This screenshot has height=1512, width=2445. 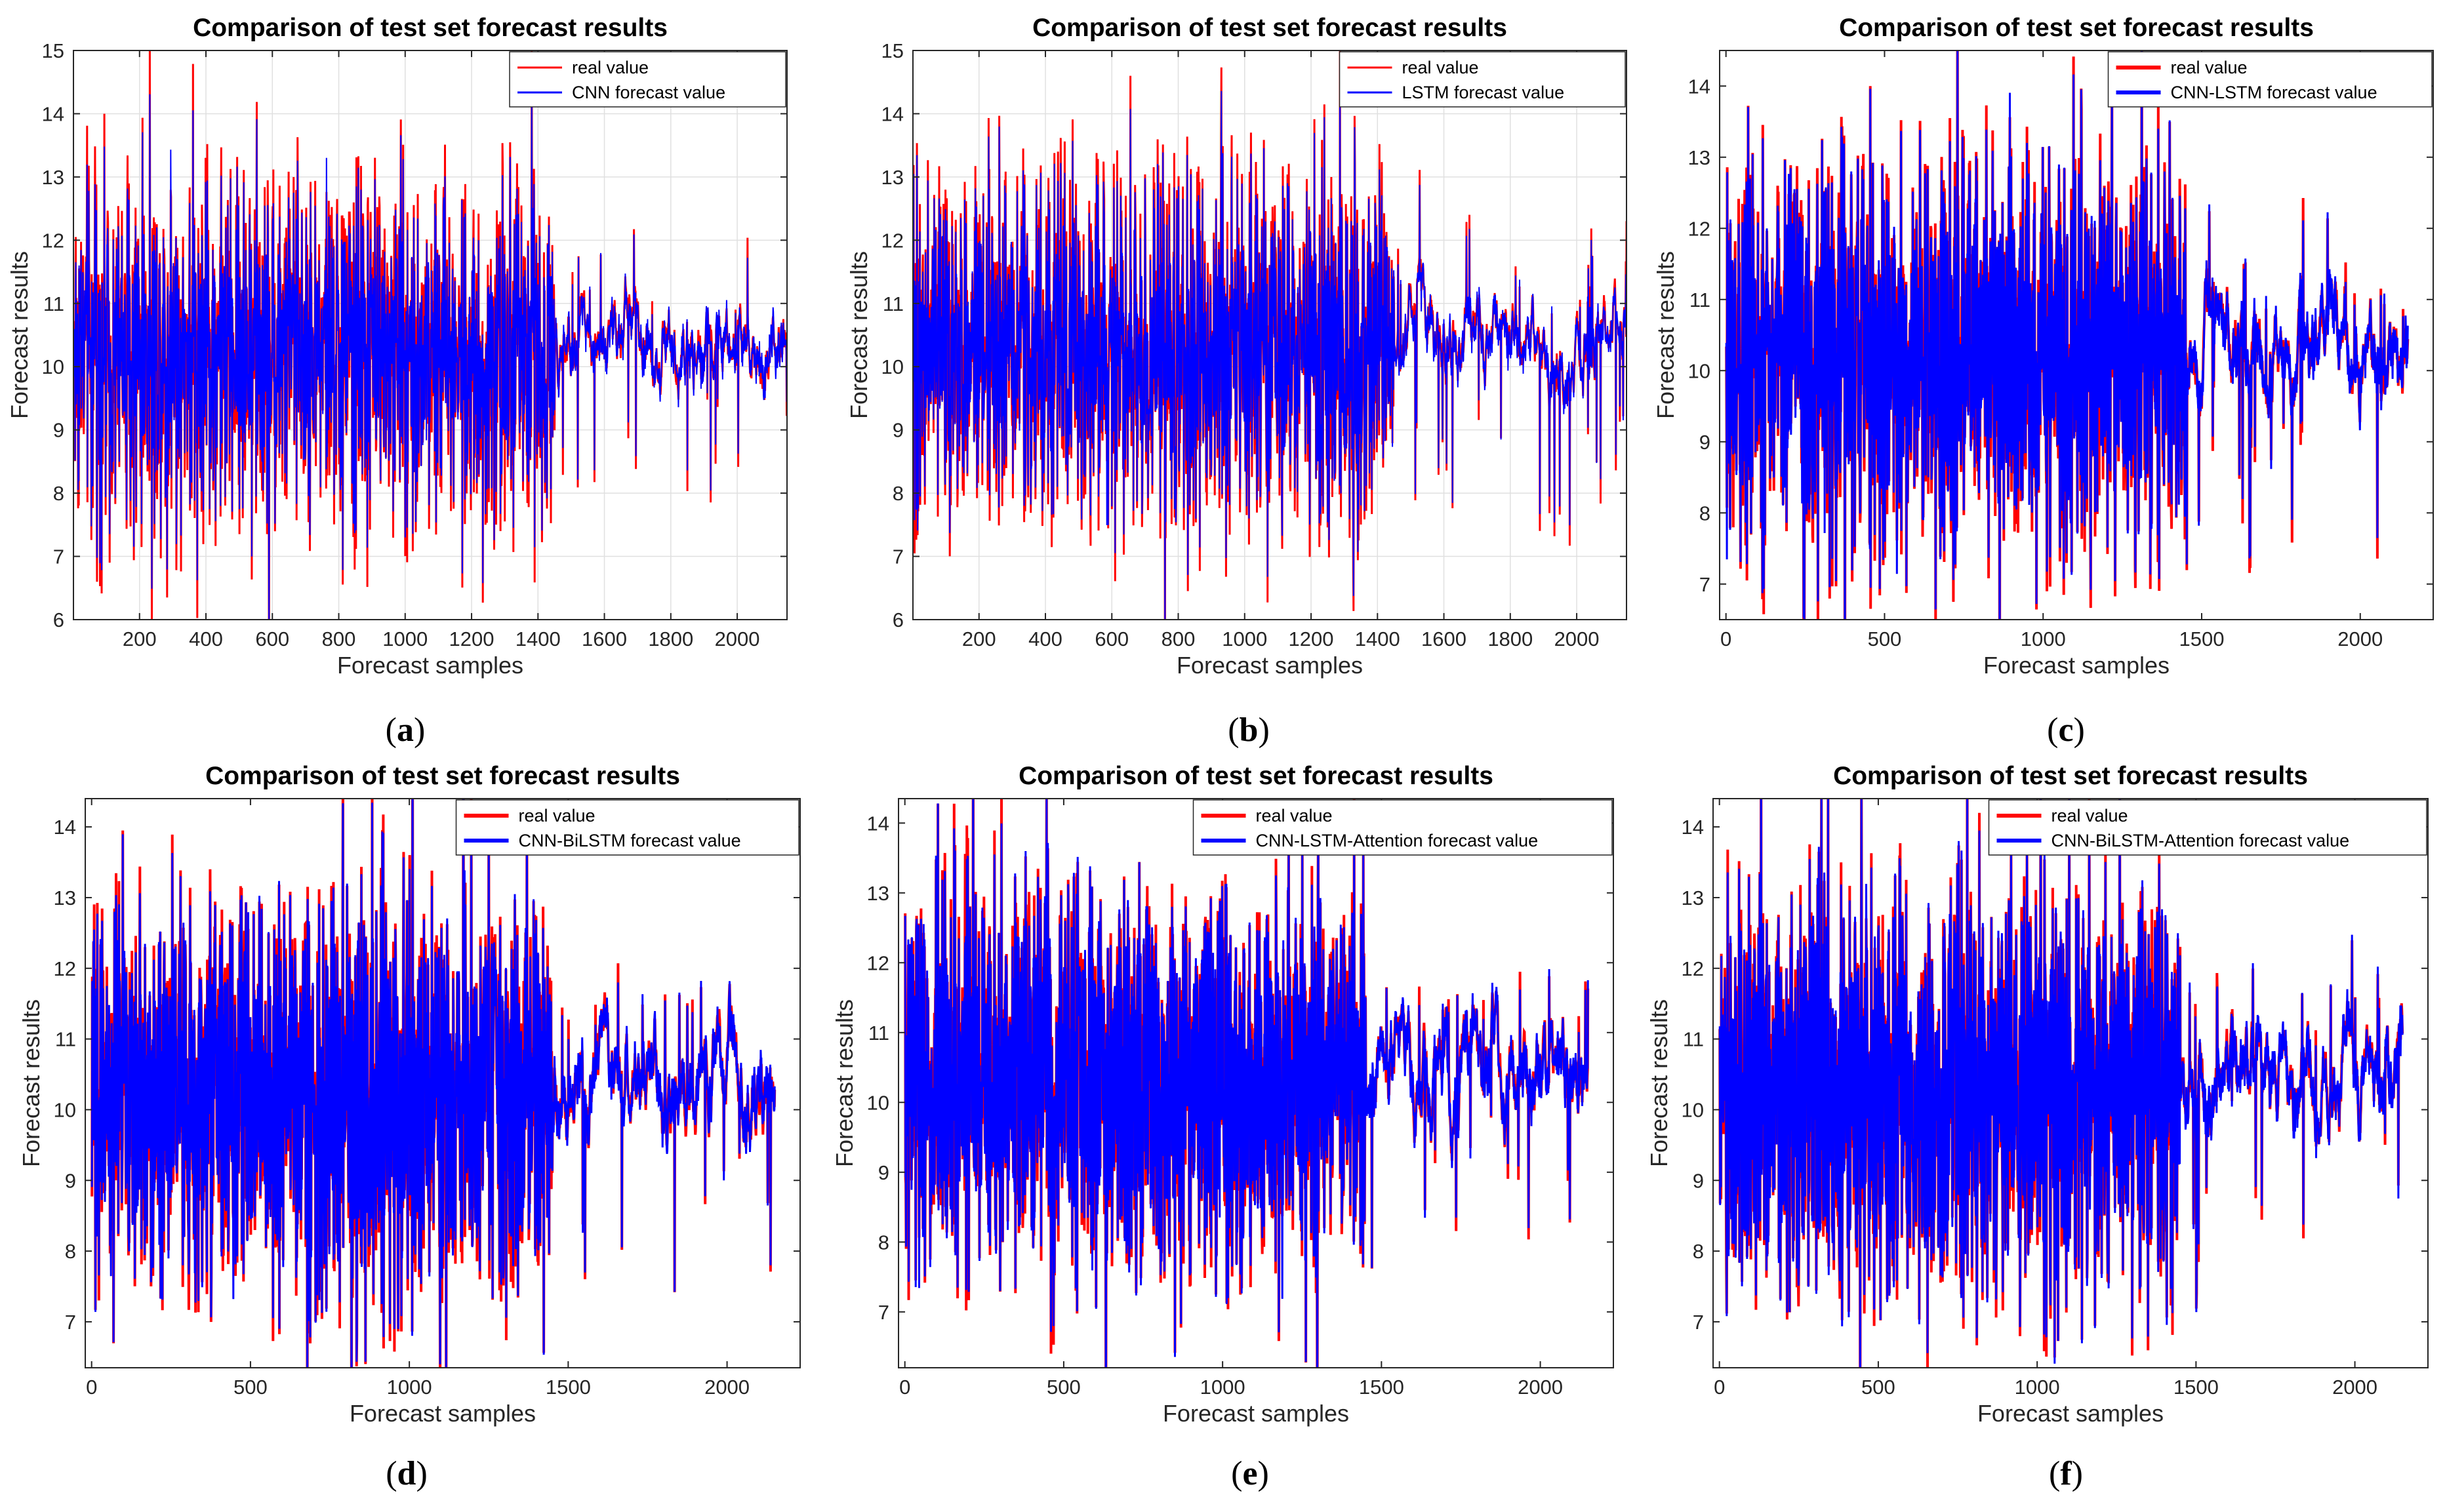 What do you see at coordinates (472, 638) in the screenshot?
I see `x-tick-label: 1200` at bounding box center [472, 638].